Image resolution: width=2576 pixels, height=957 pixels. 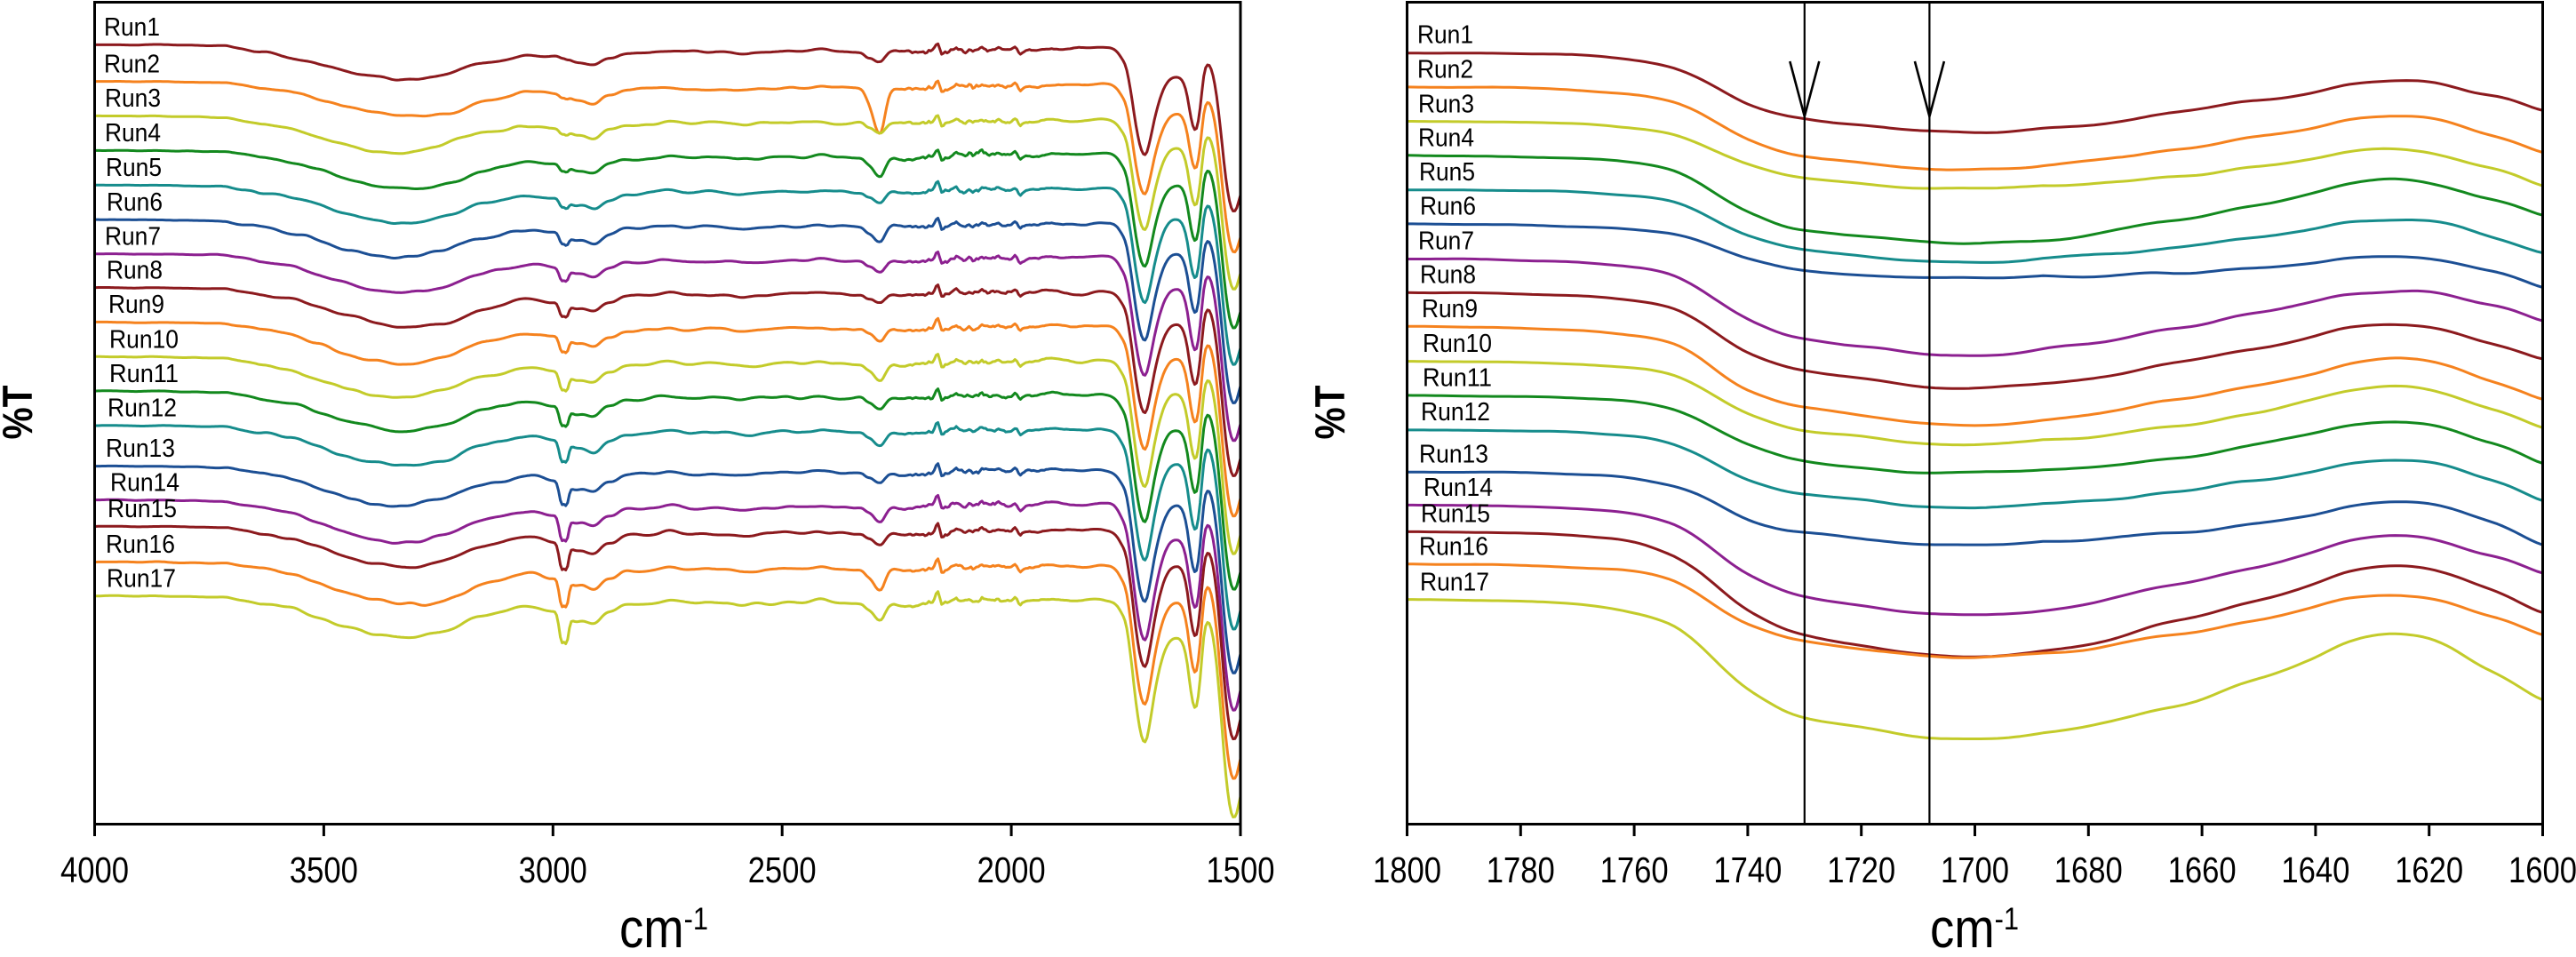 What do you see at coordinates (2315, 869) in the screenshot?
I see `svg-text: 1640` at bounding box center [2315, 869].